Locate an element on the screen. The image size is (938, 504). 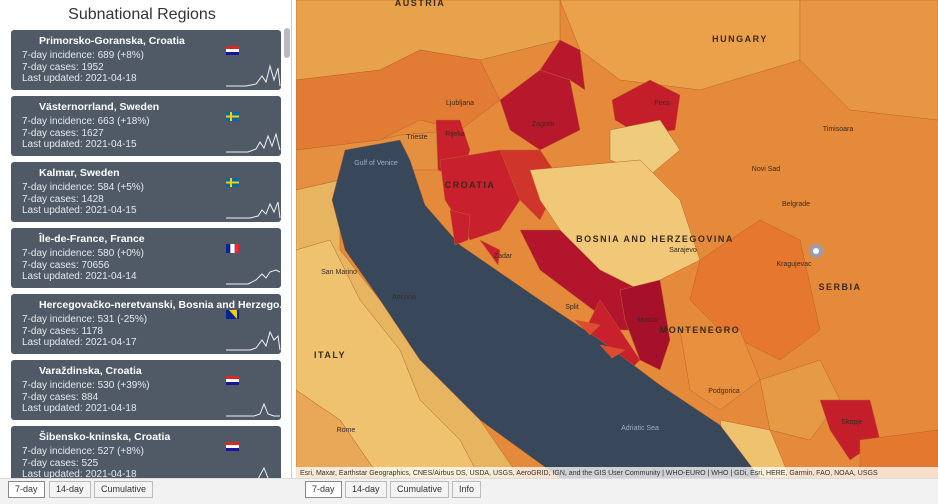
location-marker-core is located at coordinates (816, 251).